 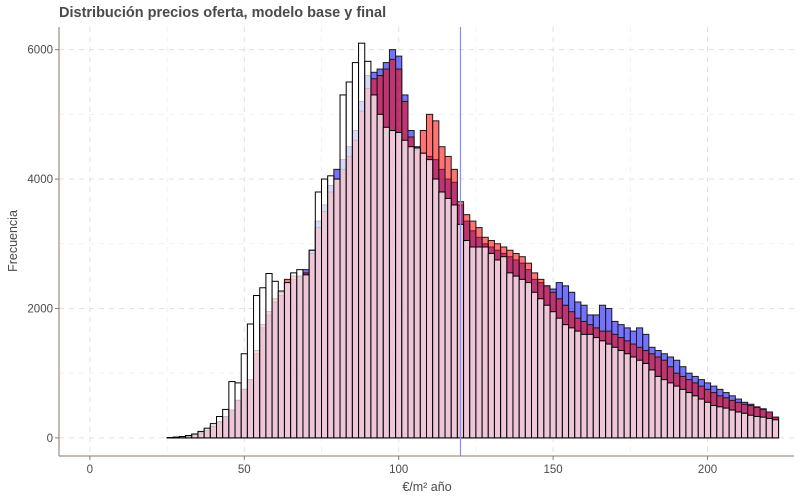 What do you see at coordinates (40, 180) in the screenshot?
I see `y-tick-label: 4000` at bounding box center [40, 180].